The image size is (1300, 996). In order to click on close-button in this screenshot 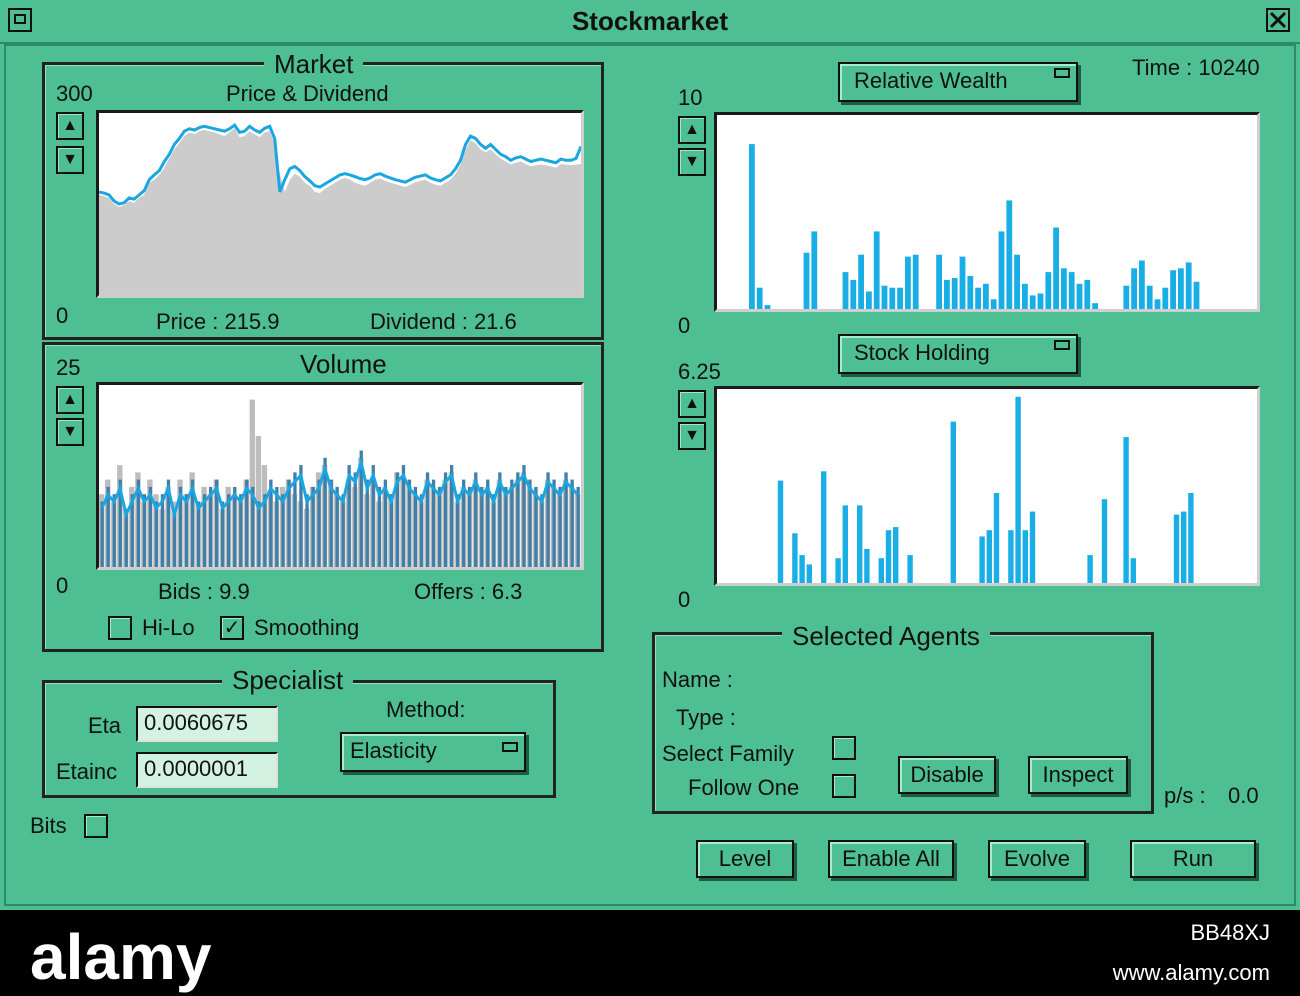, I will do `click(1278, 20)`.